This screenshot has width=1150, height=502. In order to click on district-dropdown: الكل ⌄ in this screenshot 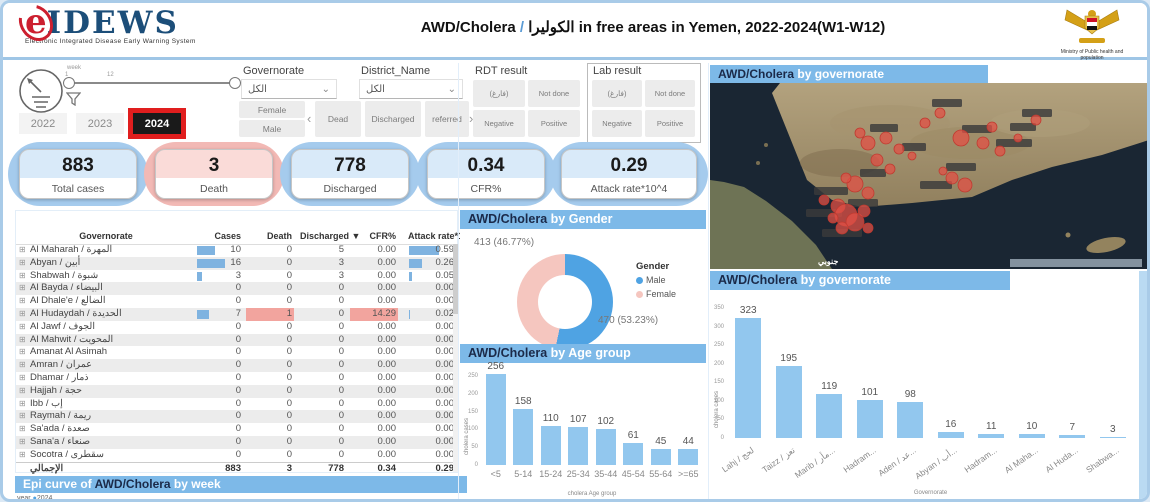, I will do `click(411, 89)`.